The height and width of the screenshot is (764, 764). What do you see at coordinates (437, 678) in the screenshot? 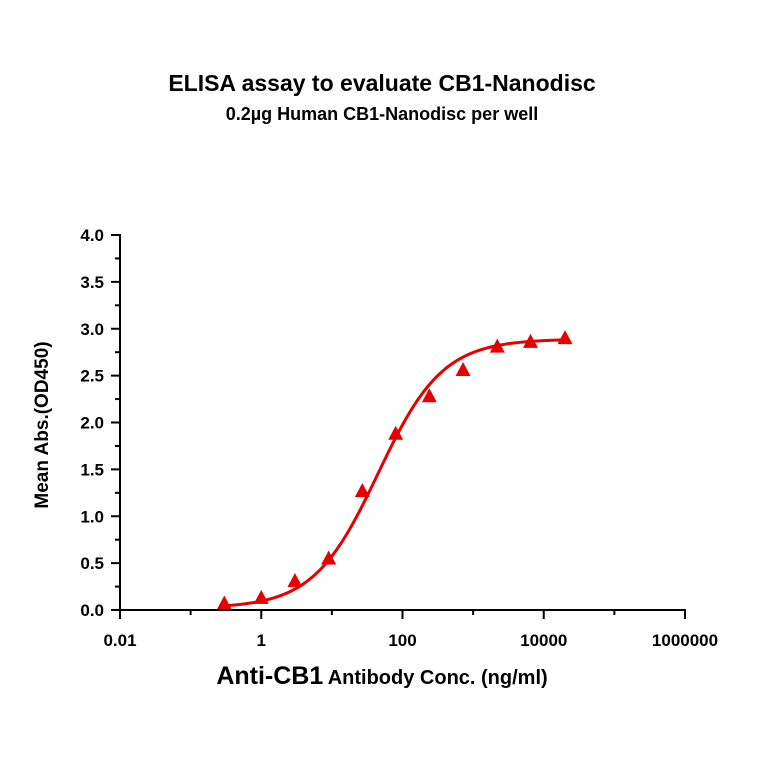
I see `x-axis-label-rest: Antibody Conc. (ng/ml)` at bounding box center [437, 678].